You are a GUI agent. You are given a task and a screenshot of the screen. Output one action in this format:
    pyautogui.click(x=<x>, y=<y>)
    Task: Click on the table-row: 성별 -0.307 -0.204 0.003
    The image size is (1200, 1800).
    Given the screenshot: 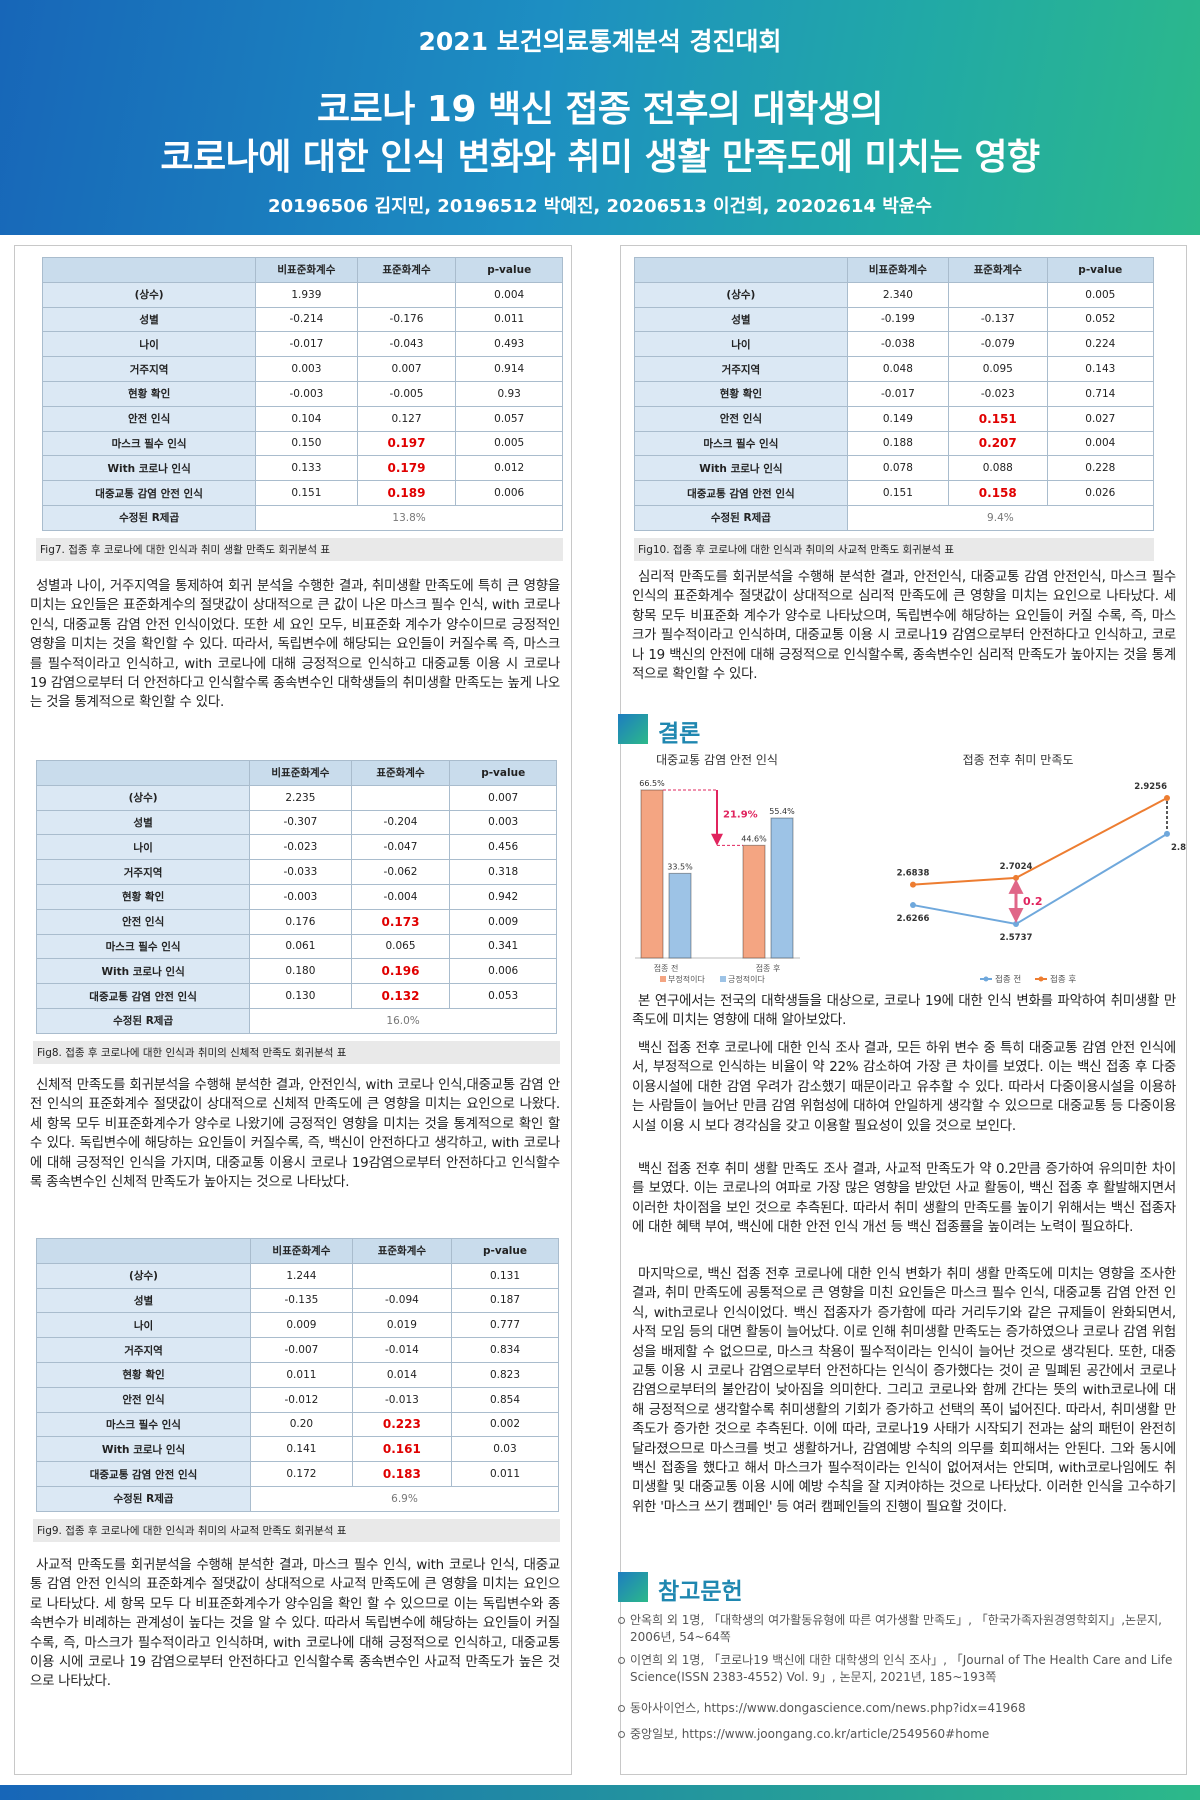 What is the action you would take?
    pyautogui.click(x=296, y=822)
    